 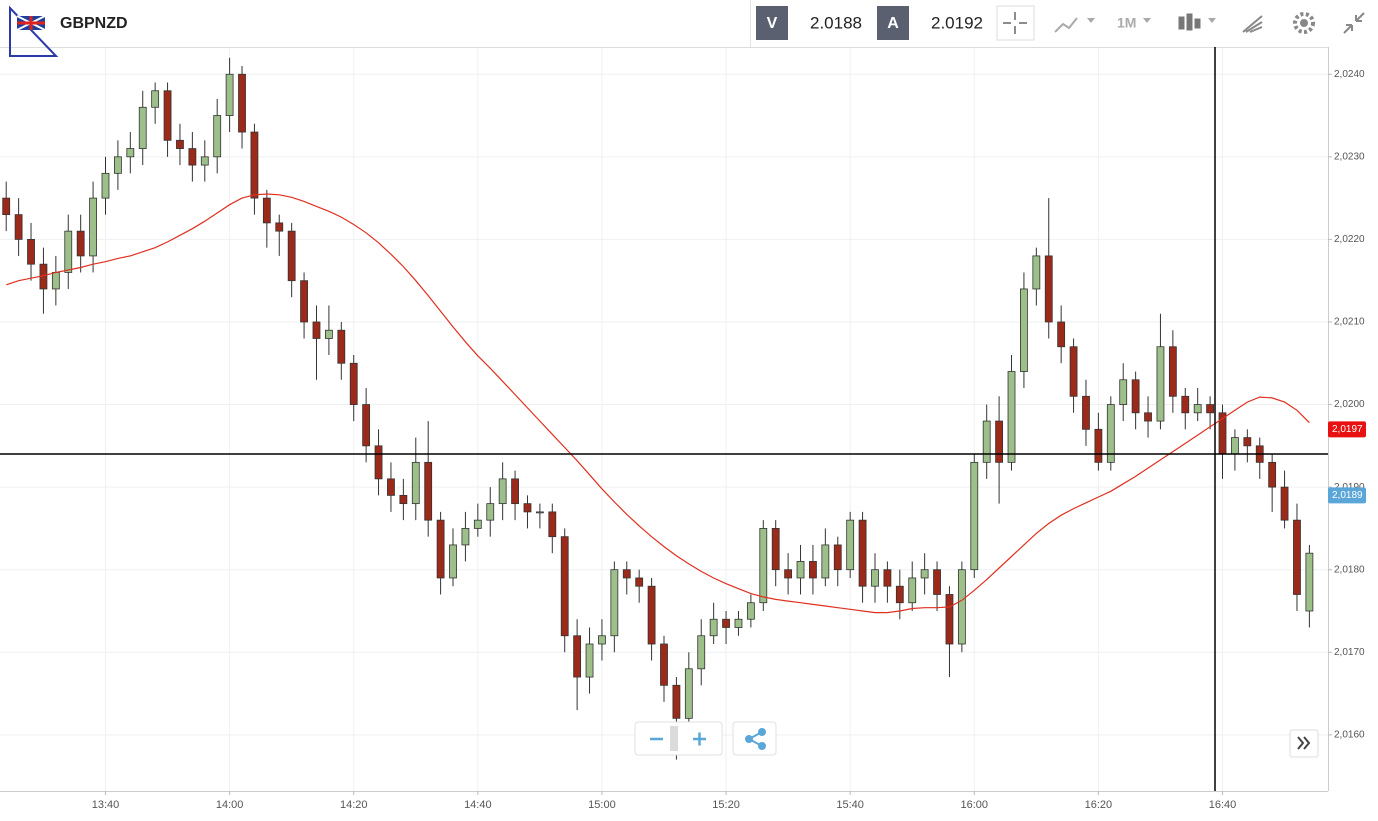 What do you see at coordinates (893, 23) in the screenshot?
I see `ask-badge` at bounding box center [893, 23].